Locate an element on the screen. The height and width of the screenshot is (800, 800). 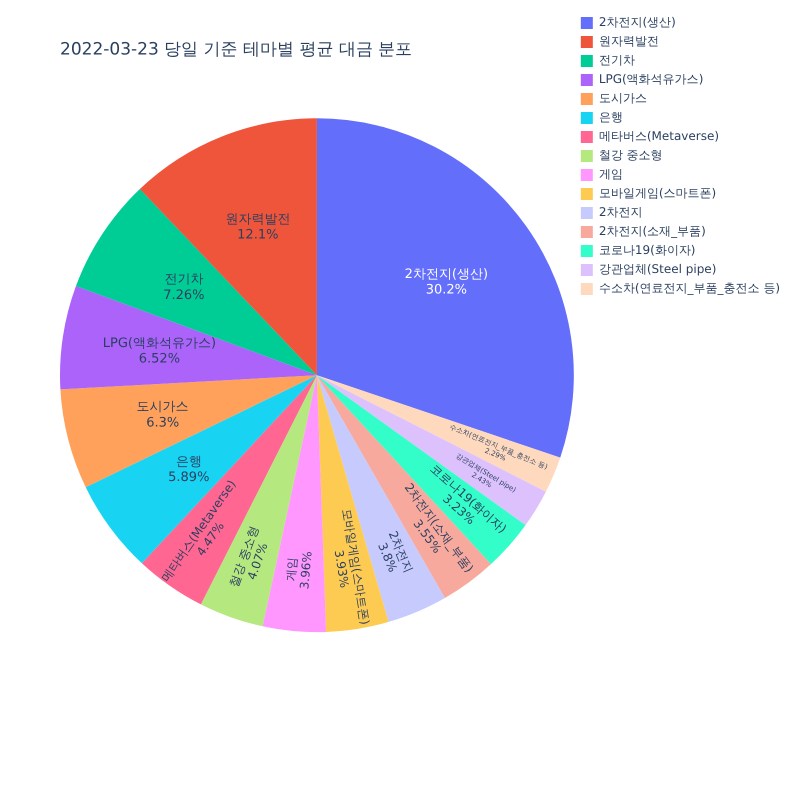
legend-label: 전기차 is located at coordinates (616, 60).